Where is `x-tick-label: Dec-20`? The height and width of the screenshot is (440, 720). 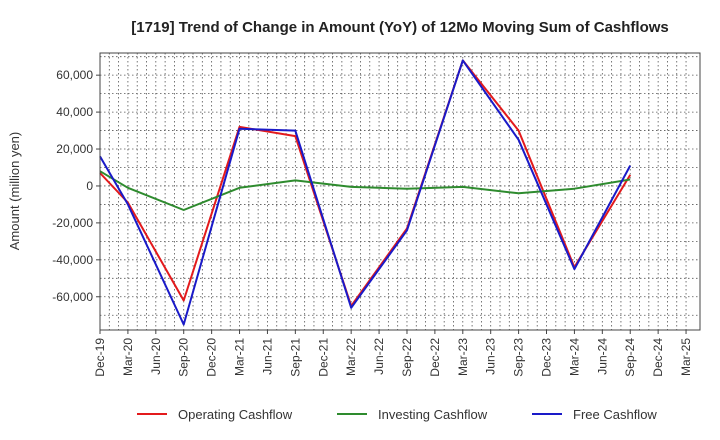 x-tick-label: Dec-20 is located at coordinates (212, 357).